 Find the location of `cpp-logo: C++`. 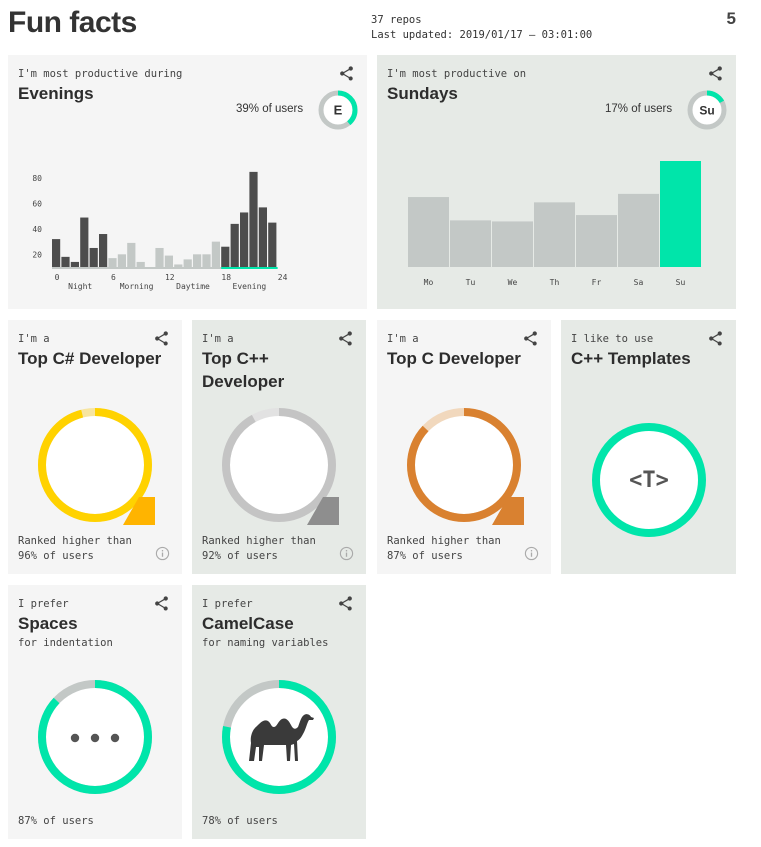

cpp-logo: C++ is located at coordinates (279, 466).